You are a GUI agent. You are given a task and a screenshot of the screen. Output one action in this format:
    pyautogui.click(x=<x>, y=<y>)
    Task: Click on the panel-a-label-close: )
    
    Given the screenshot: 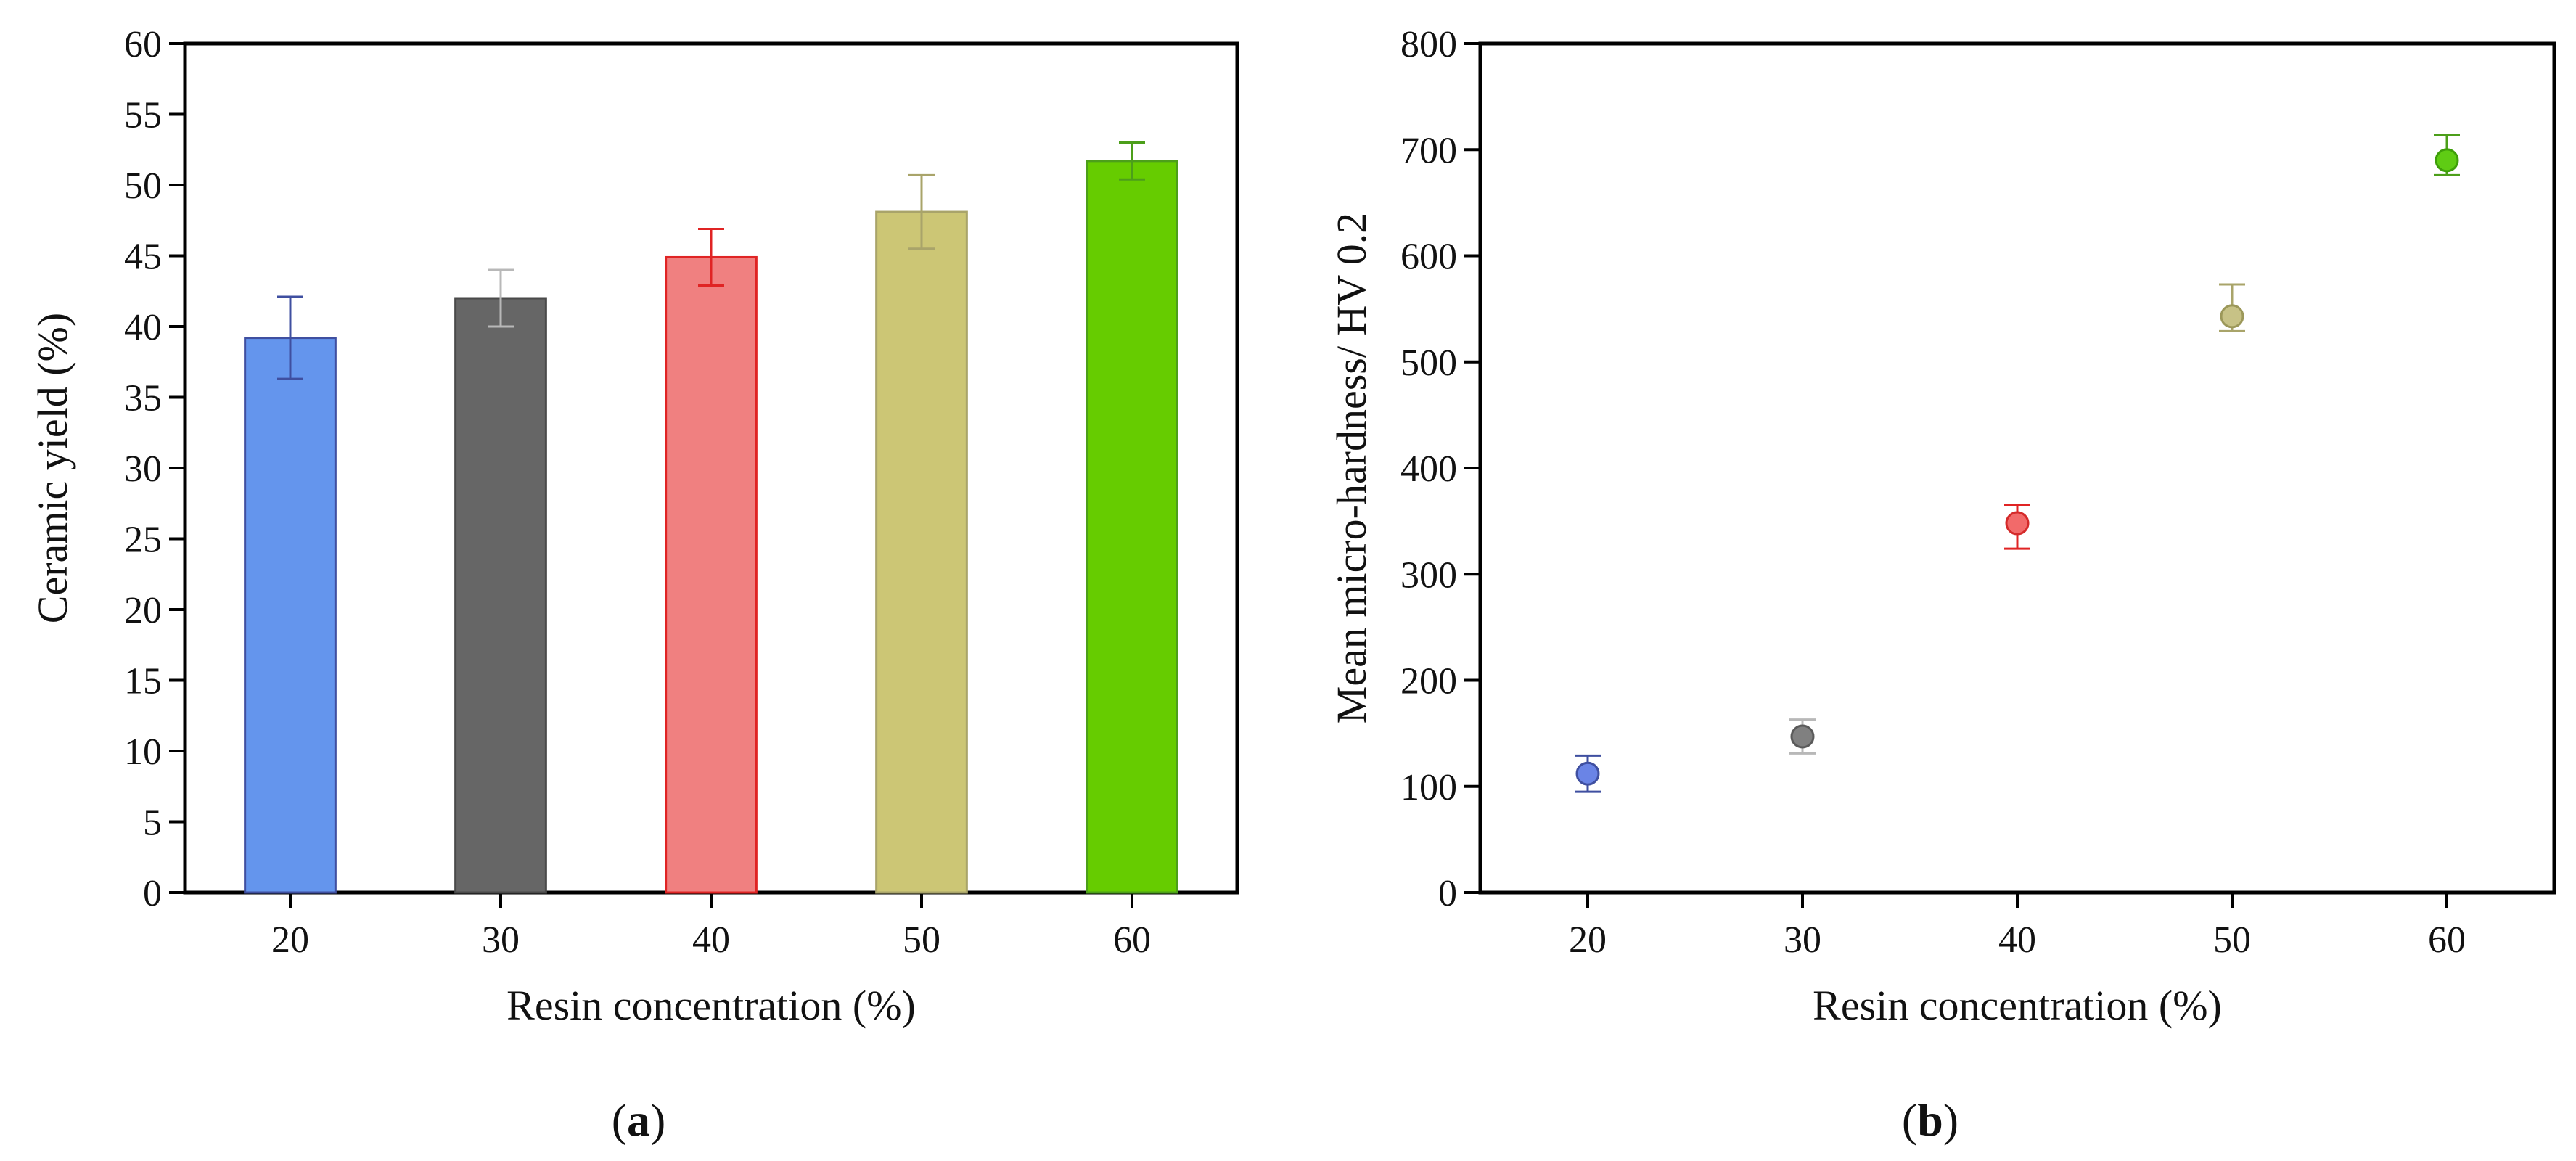 What is the action you would take?
    pyautogui.click(x=657, y=1120)
    